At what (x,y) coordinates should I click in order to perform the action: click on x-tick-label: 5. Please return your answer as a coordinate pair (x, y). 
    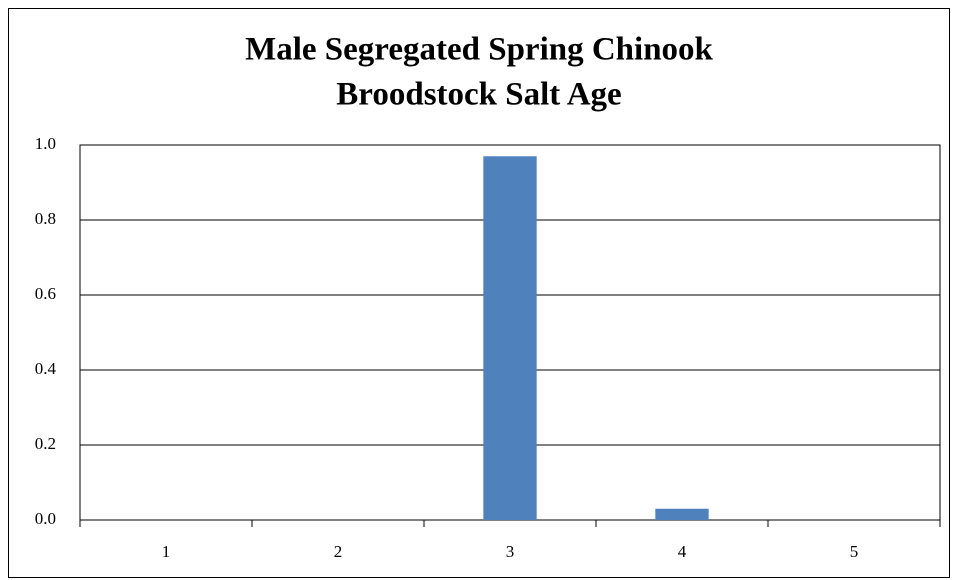
    Looking at the image, I should click on (854, 551).